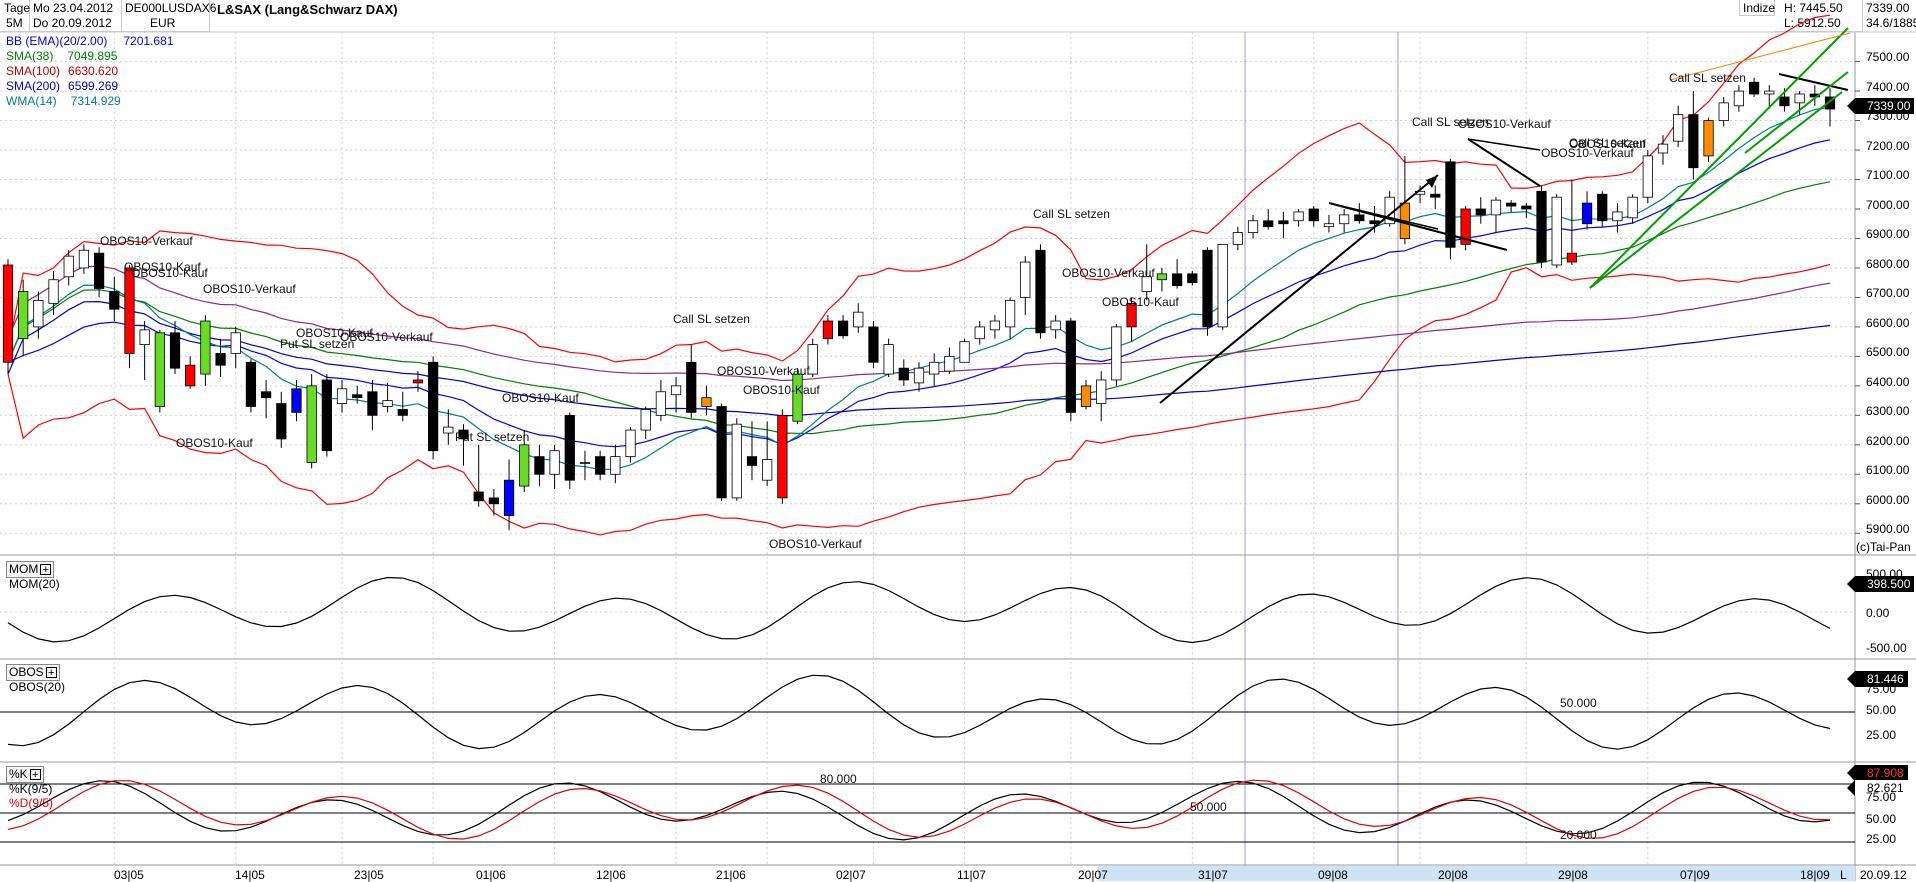 The image size is (1916, 882). What do you see at coordinates (37, 687) in the screenshot?
I see `obos-sub-label: OBOS(20)` at bounding box center [37, 687].